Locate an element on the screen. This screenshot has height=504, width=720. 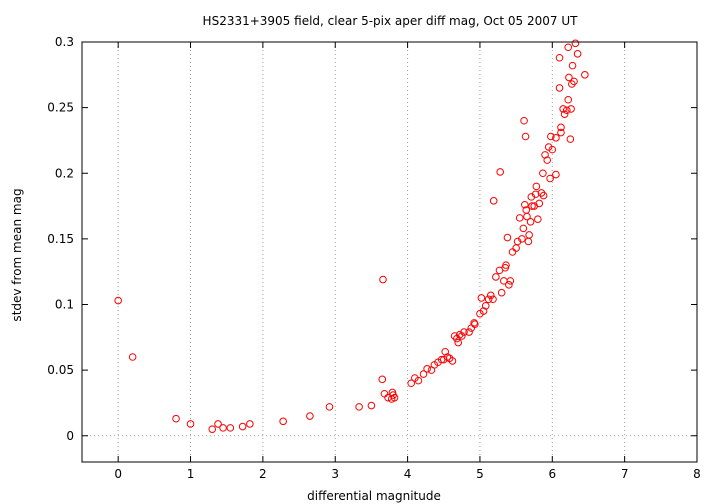
x-tick-label: 8 is located at coordinates (697, 474).